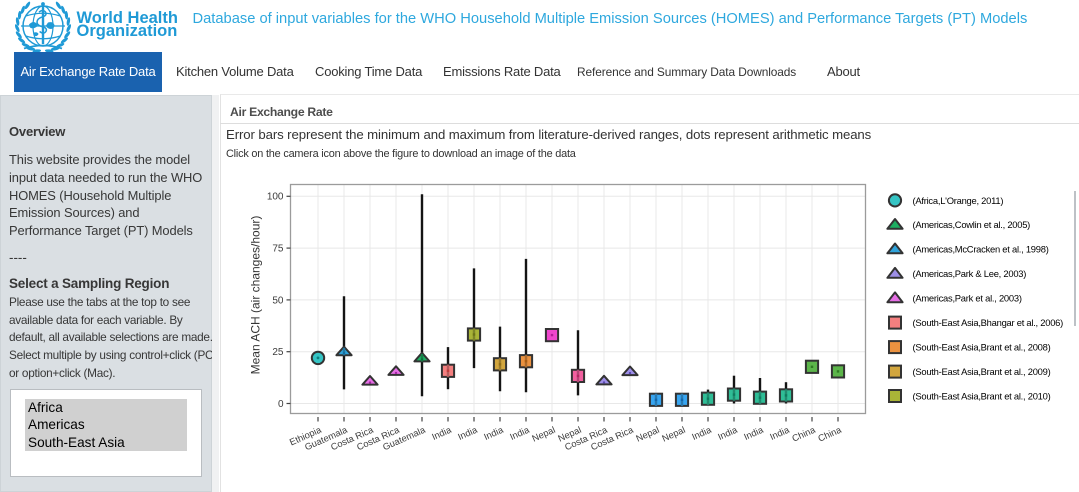 This screenshot has width=1079, height=492. I want to click on svg-text:(South-East Asia,Bhangar et al: (South-East Asia,Bhangar et al., 2006), so click(988, 322).